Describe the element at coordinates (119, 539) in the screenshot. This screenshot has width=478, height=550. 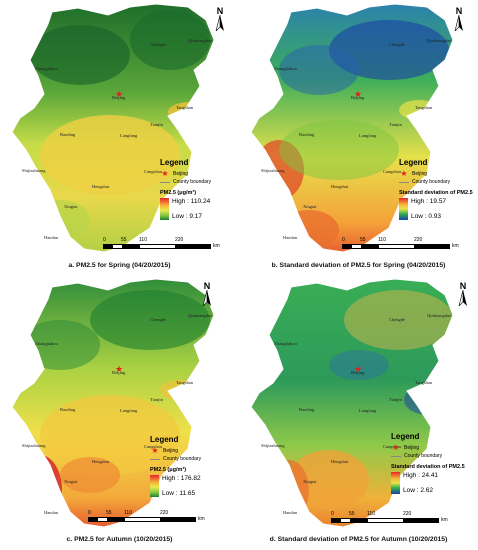
I see `panel-caption: c. PM2.5 for Autumn (10/20/2015)` at that location.